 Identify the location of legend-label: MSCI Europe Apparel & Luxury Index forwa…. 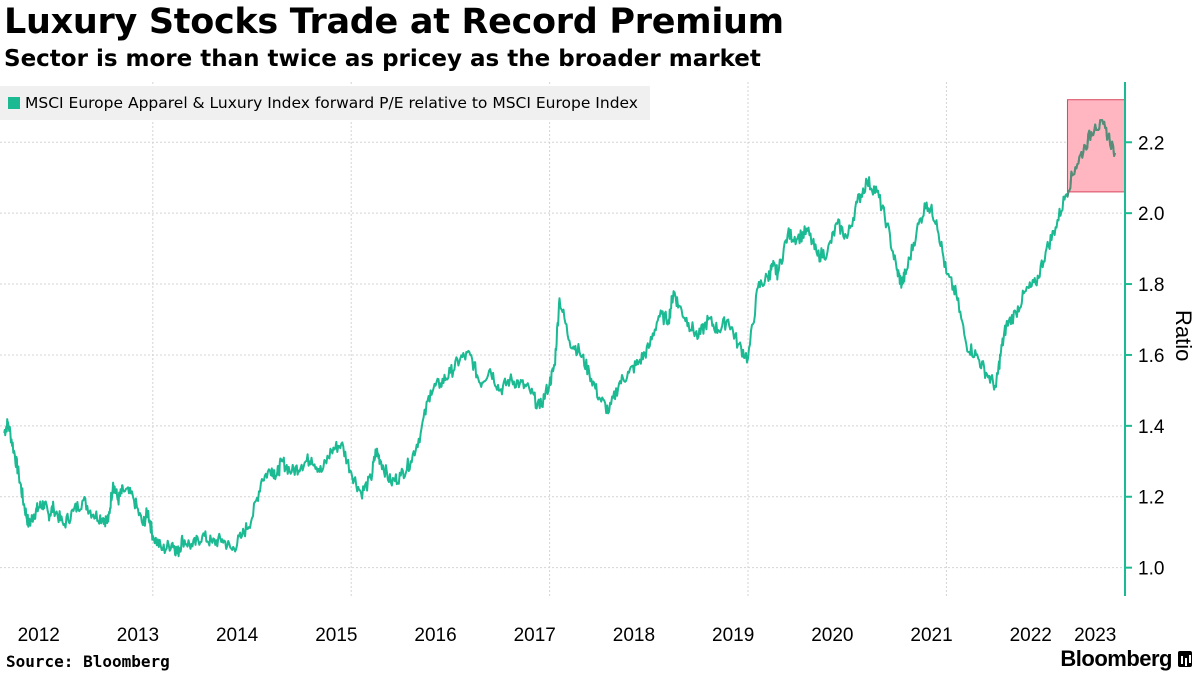
(331, 103).